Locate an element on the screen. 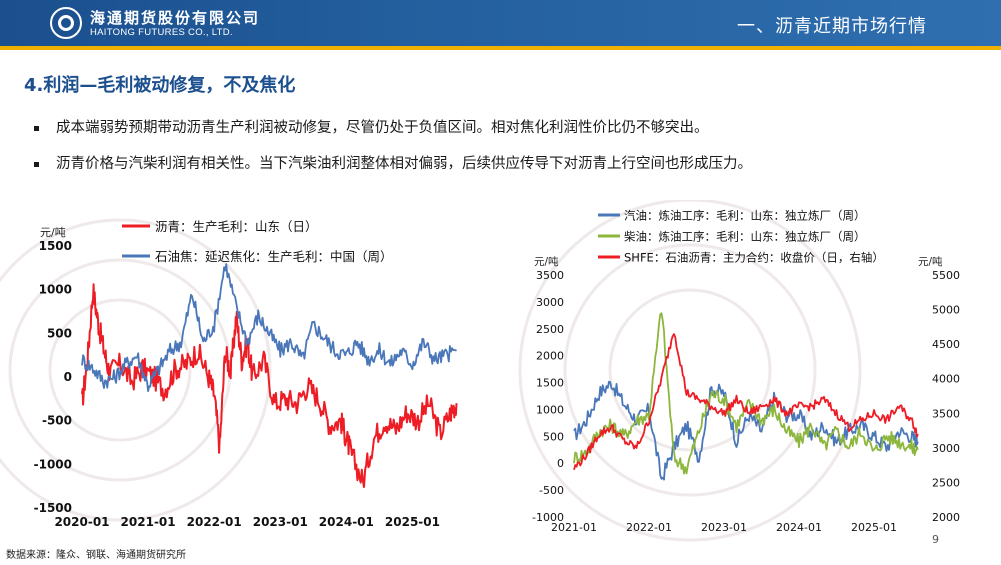  data-source-note: 数据来源：隆众、钢联、海通期货研究所 is located at coordinates (96, 555).